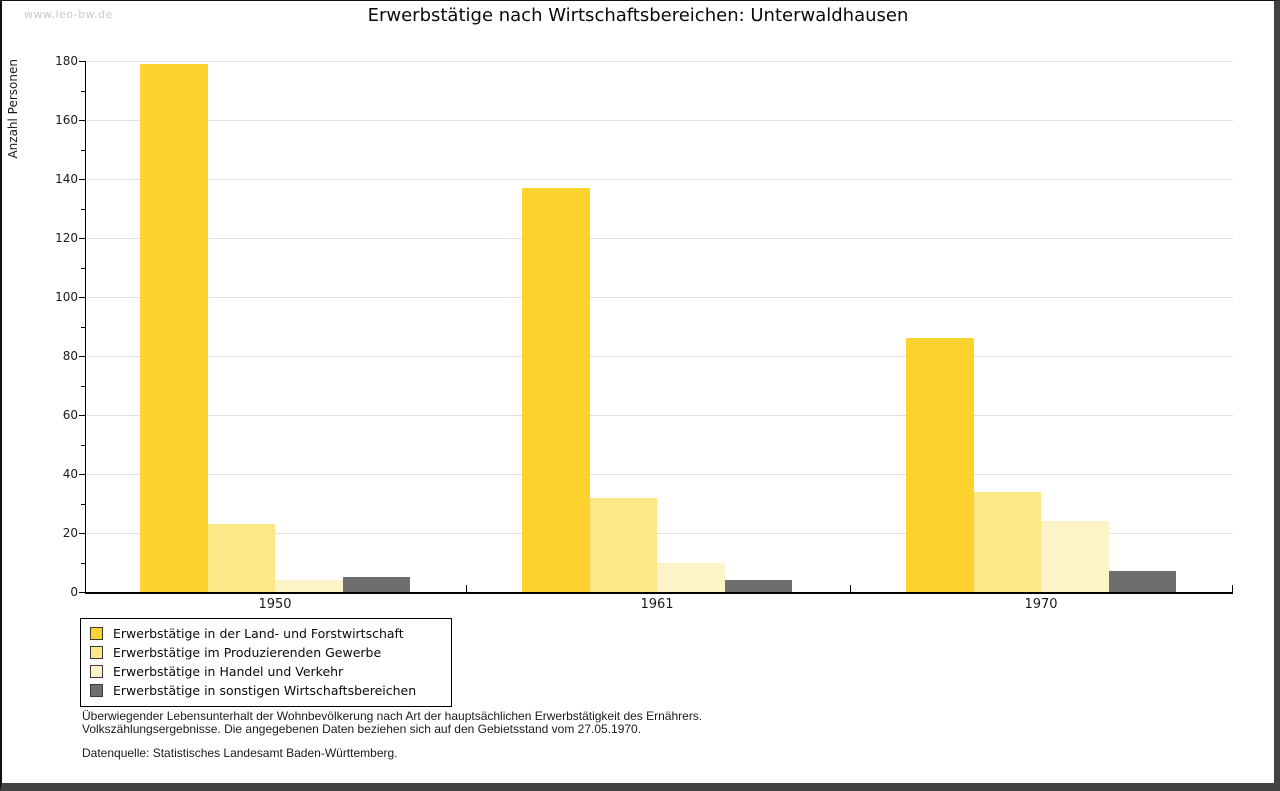  I want to click on y-tick-label-160: 160, so click(66, 120).